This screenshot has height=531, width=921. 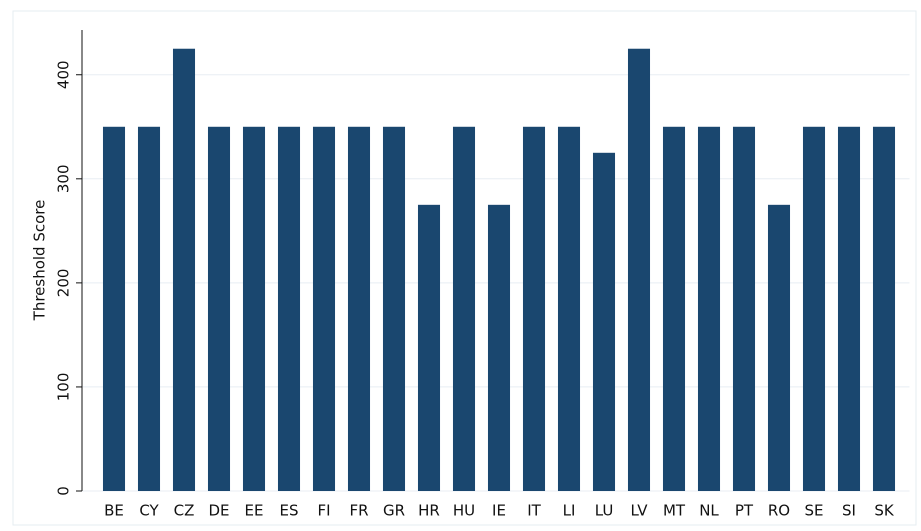 What do you see at coordinates (394, 511) in the screenshot?
I see `x-tick-label: GR` at bounding box center [394, 511].